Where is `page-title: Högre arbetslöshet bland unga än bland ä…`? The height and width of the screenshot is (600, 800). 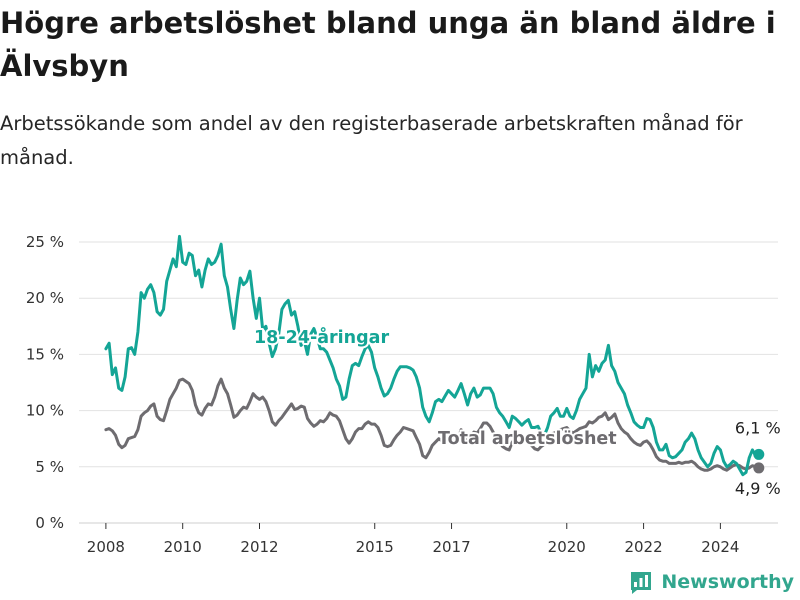 page-title: Högre arbetslöshet bland unga än bland ä… is located at coordinates (388, 44).